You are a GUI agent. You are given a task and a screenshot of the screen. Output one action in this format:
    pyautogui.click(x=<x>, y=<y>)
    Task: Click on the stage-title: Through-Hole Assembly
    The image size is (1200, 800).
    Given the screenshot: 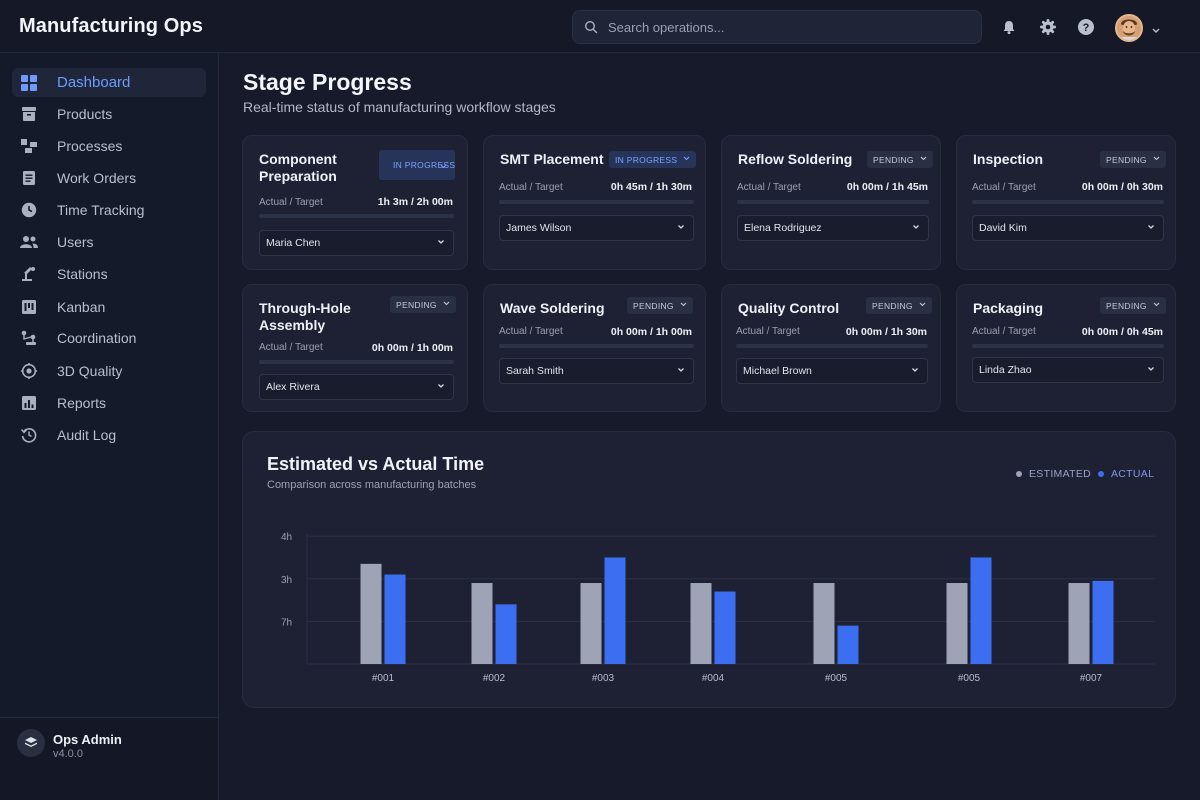 What is the action you would take?
    pyautogui.click(x=305, y=316)
    